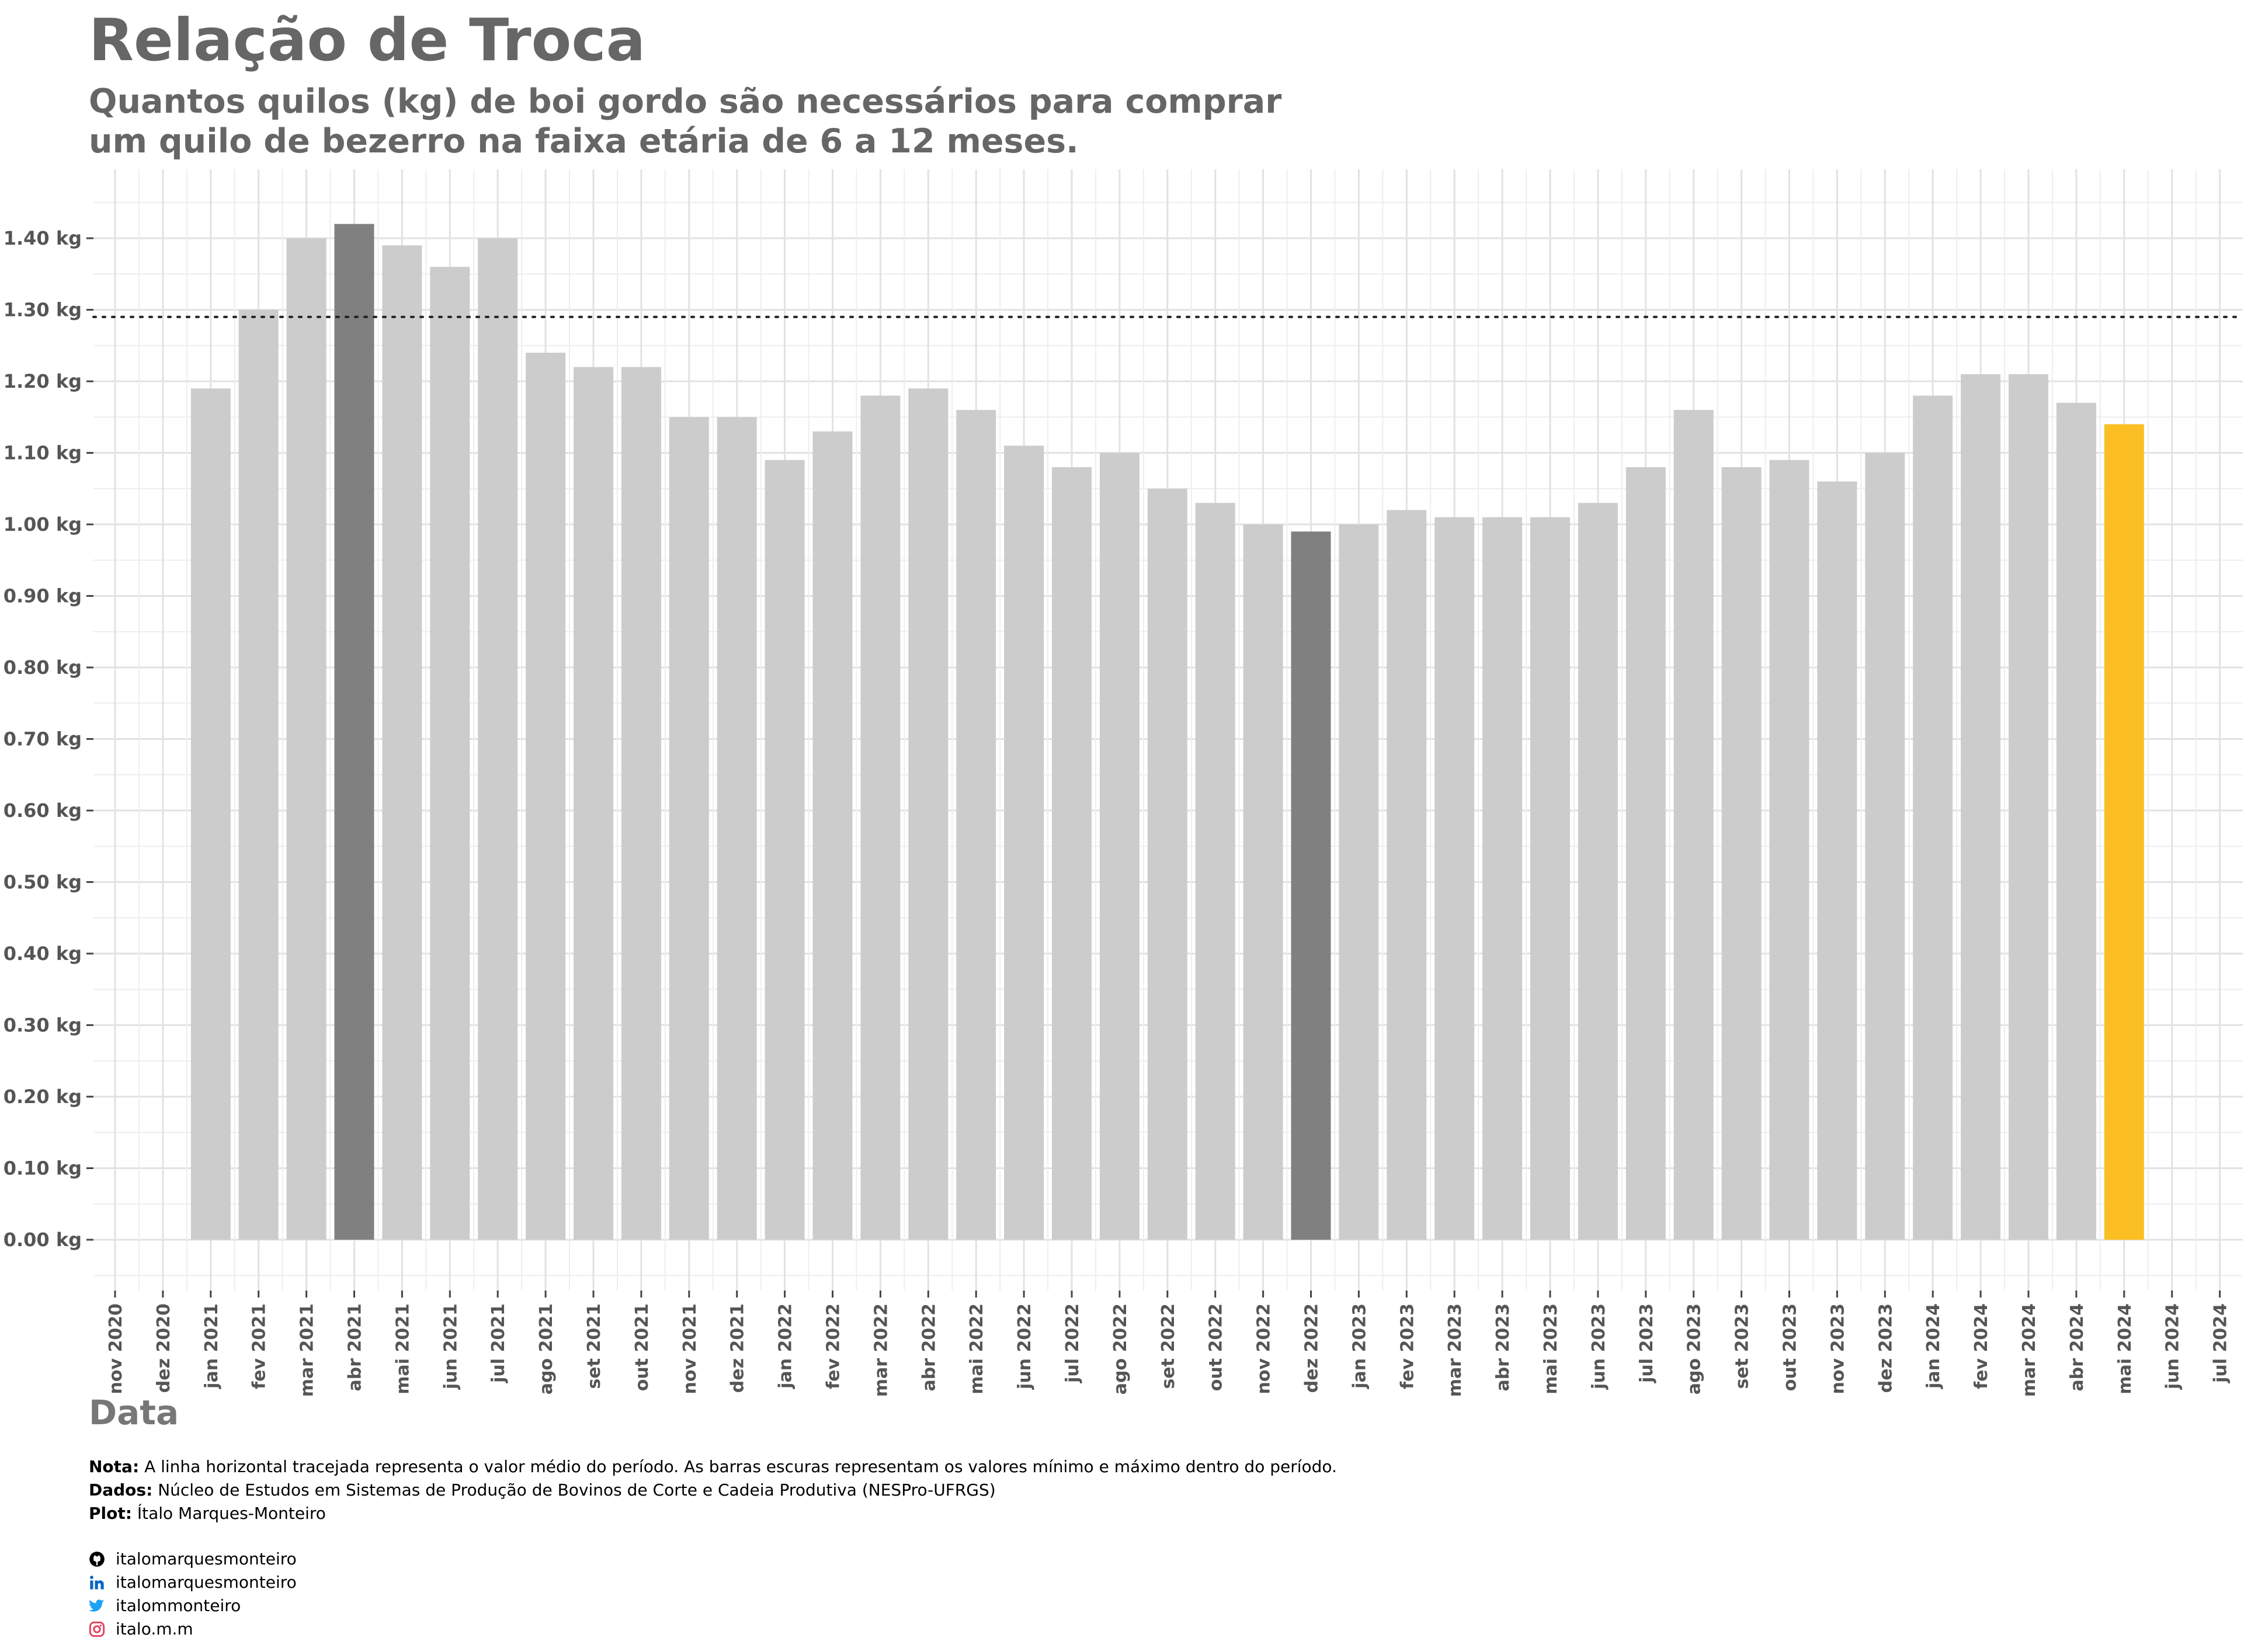  I want to click on bar-set-2021, so click(593, 803).